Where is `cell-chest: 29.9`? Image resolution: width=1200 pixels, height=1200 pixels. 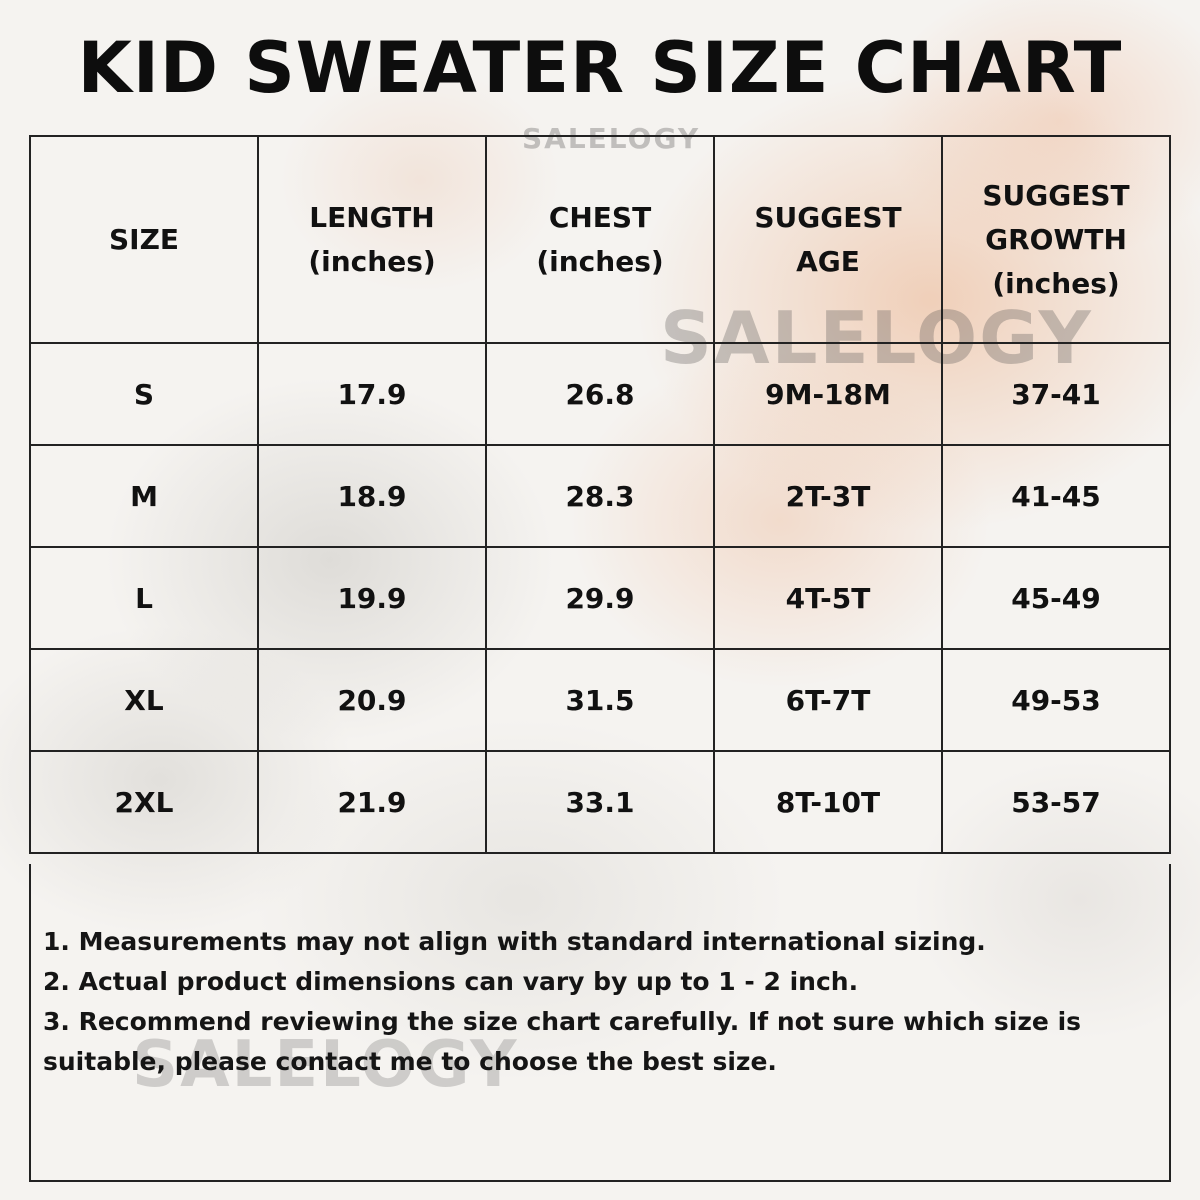 cell-chest: 29.9 is located at coordinates (600, 598).